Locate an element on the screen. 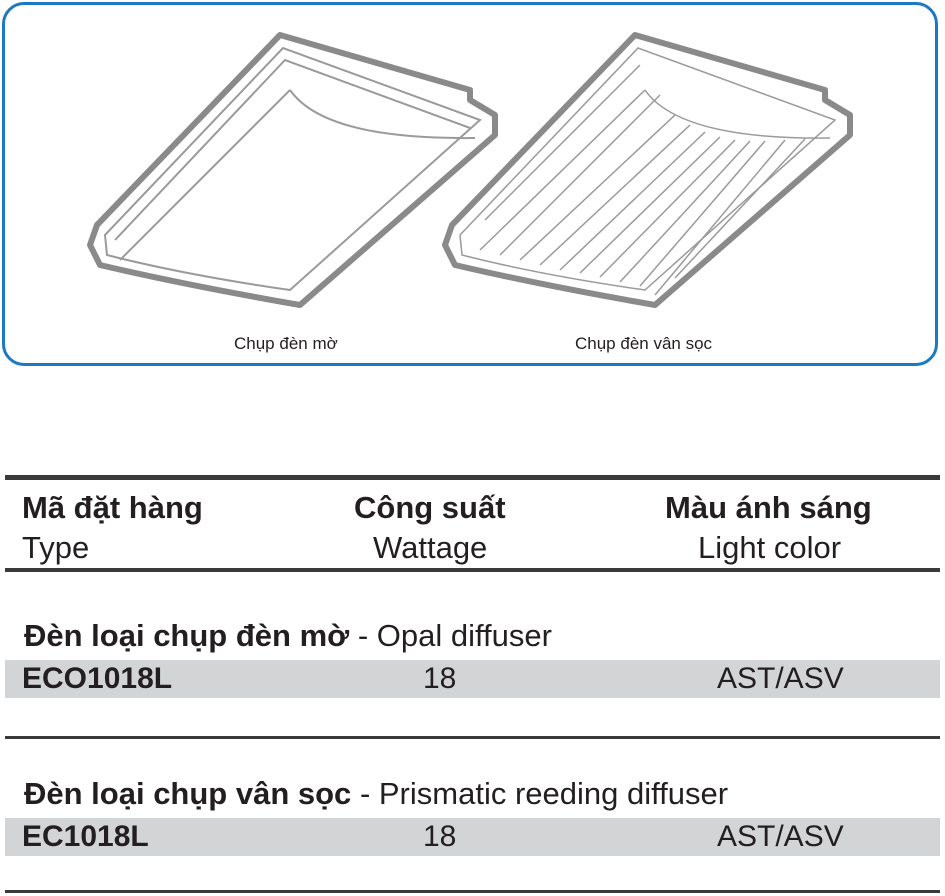 This screenshot has width=945, height=896. header-color-en: Light color is located at coordinates (770, 547).